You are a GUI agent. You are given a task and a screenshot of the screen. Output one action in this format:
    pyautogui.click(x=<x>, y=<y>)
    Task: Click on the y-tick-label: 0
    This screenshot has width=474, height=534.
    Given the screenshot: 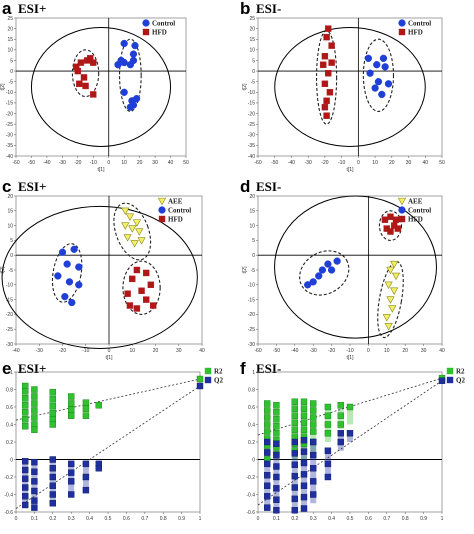 What is the action you would take?
    pyautogui.click(x=11, y=460)
    